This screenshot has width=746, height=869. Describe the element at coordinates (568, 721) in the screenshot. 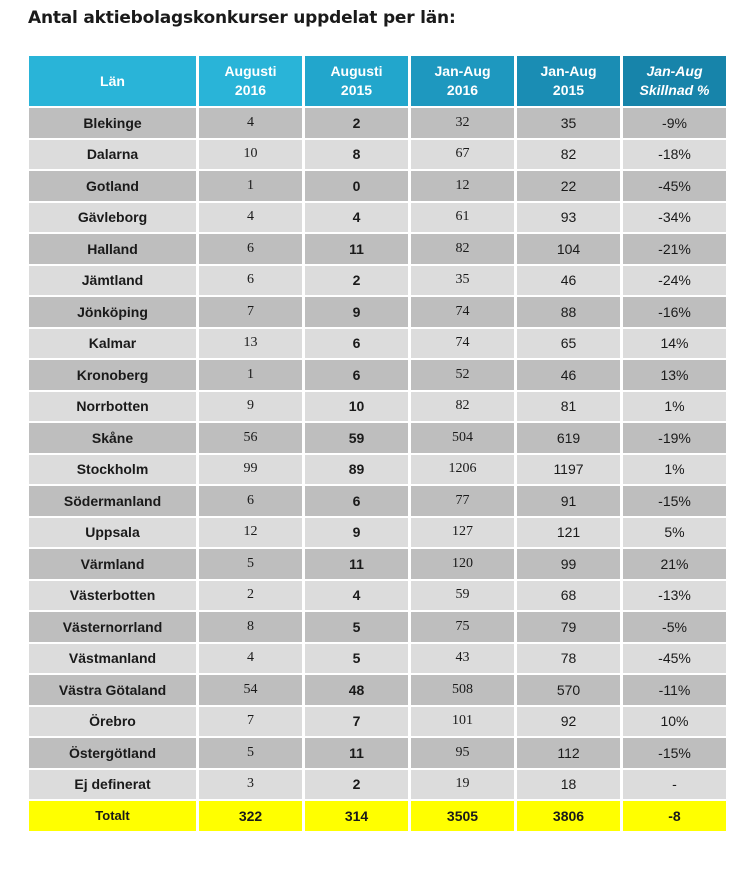

I see `cell-jan2015: 92` at that location.